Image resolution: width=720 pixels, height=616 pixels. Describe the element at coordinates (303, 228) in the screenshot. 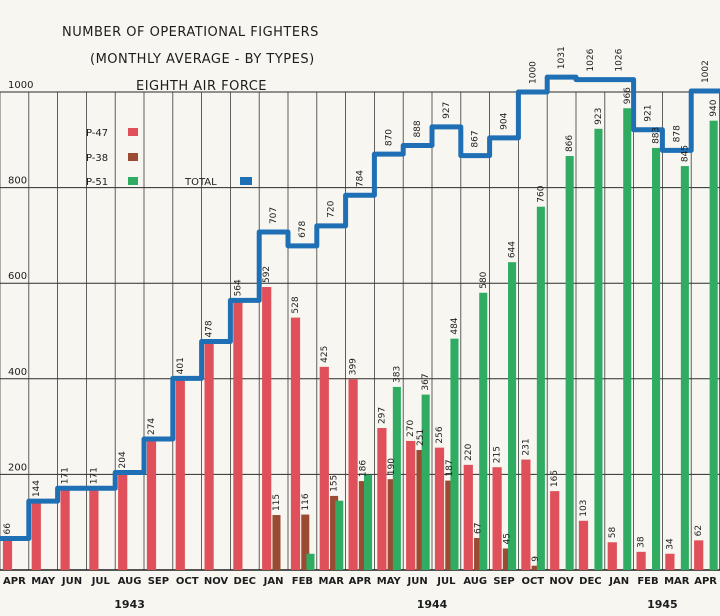

I see `data-label-total: 678` at that location.